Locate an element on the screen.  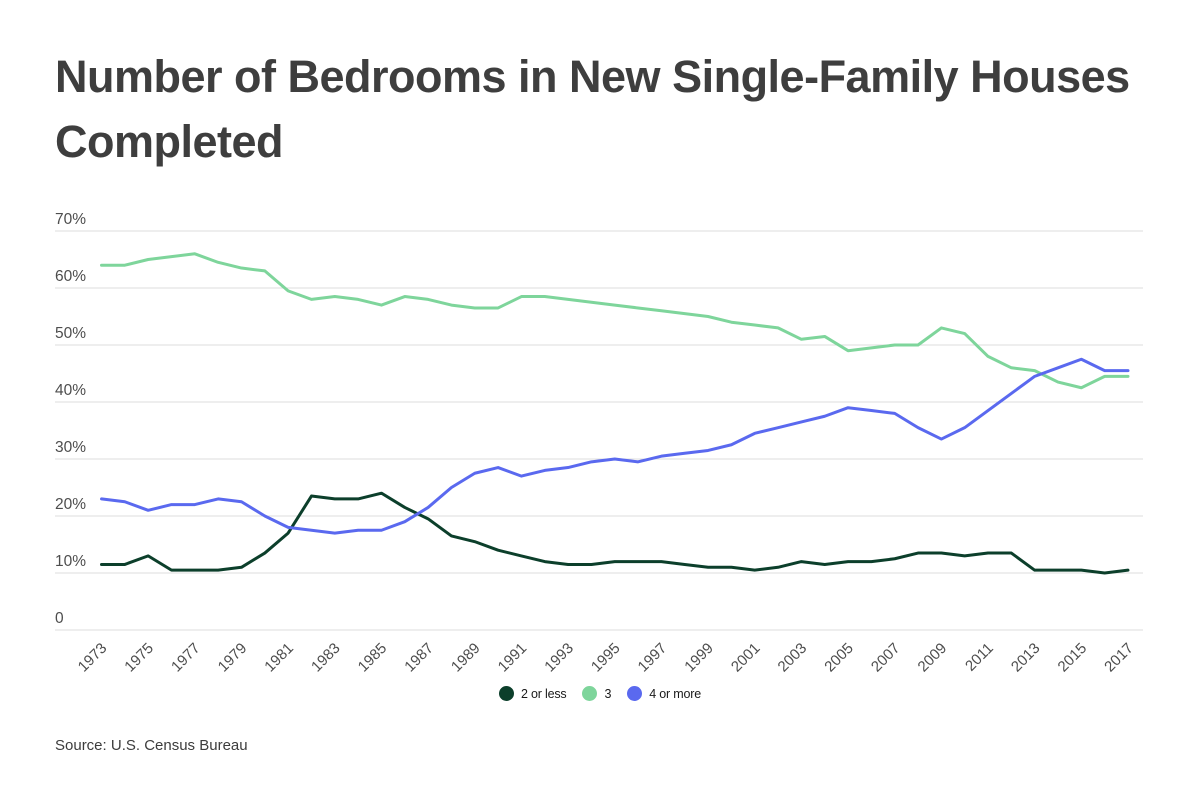
legend-item-4-or-more: 4 or more is located at coordinates (664, 693).